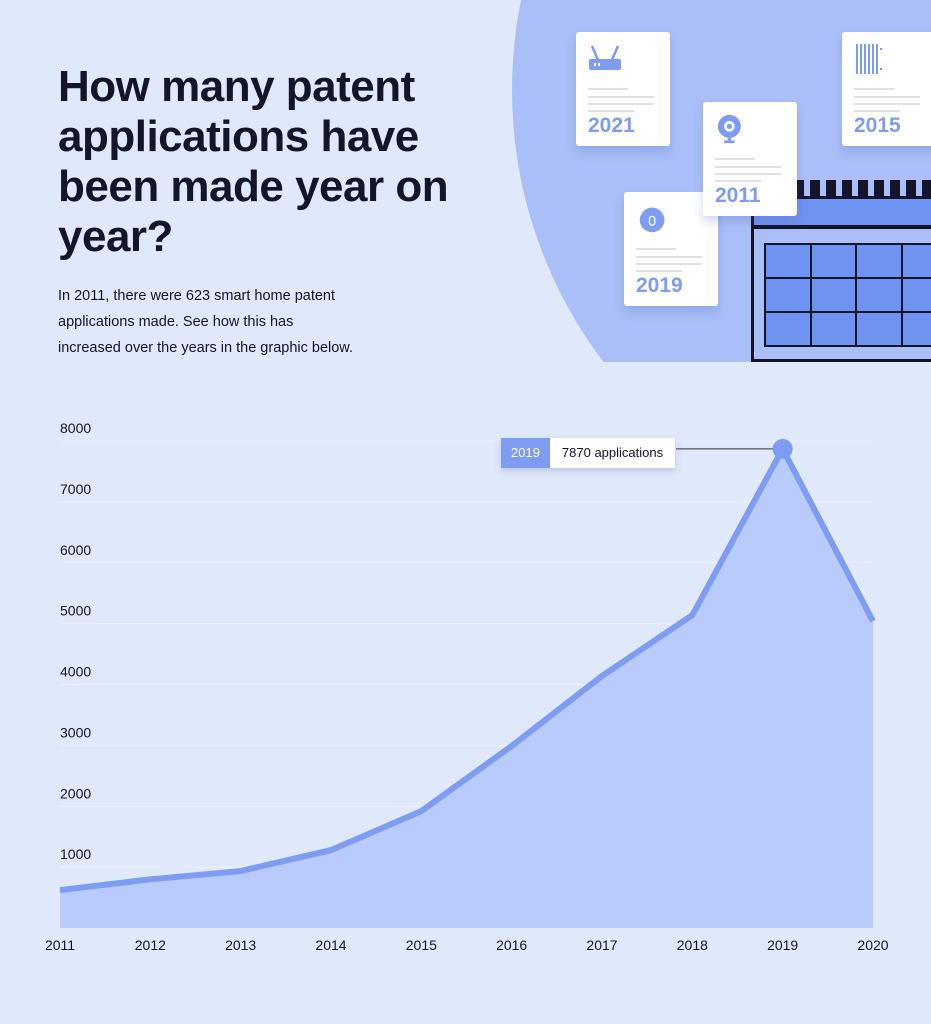  I want to click on tooltip-year: 2019, so click(525, 453).